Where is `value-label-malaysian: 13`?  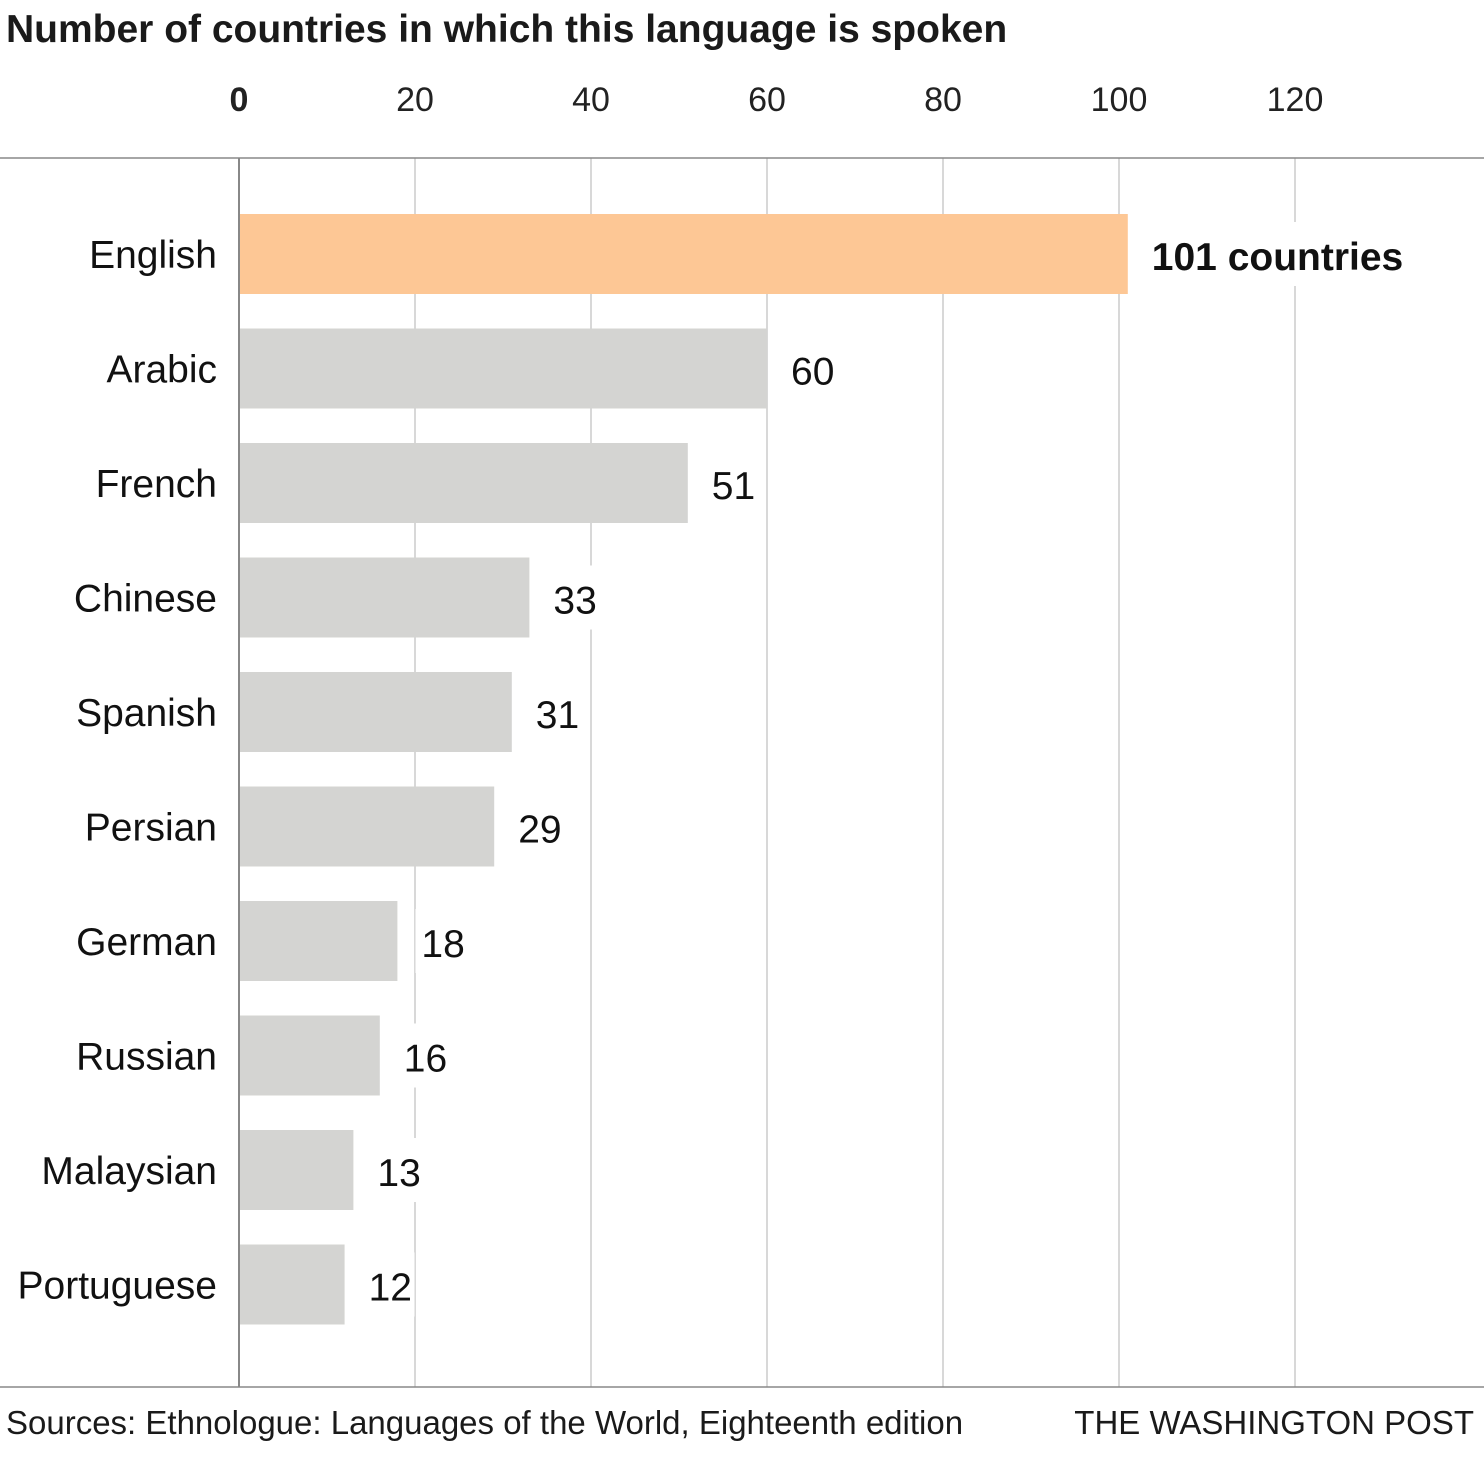
value-label-malaysian: 13 is located at coordinates (398, 1173).